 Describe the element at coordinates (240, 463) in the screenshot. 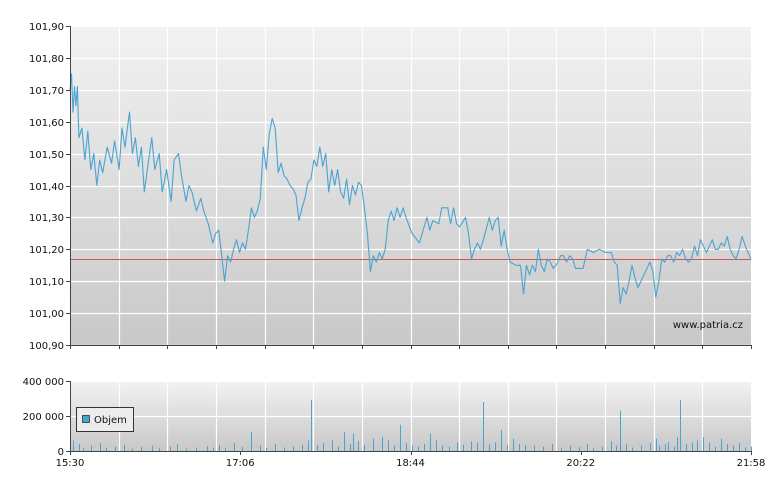

I see `x-tick-label: 17:06` at that location.